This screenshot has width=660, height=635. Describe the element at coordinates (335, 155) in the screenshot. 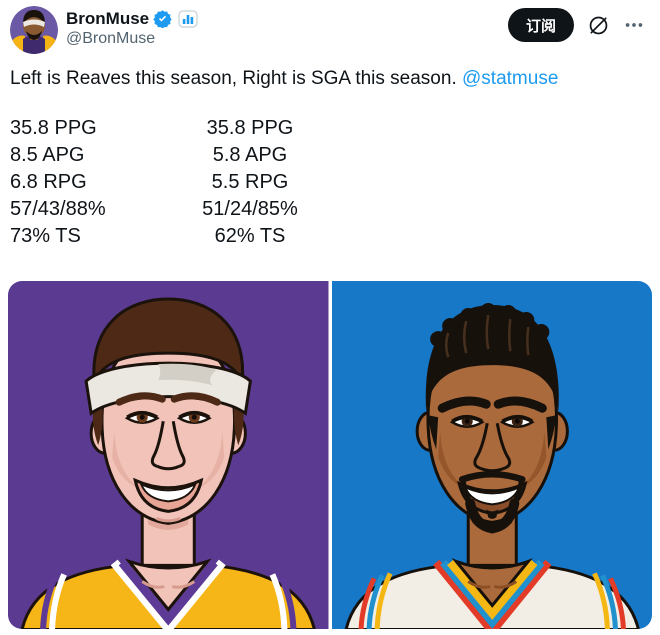

I see `stat-row: 8.5 APG 5.8 APG` at that location.